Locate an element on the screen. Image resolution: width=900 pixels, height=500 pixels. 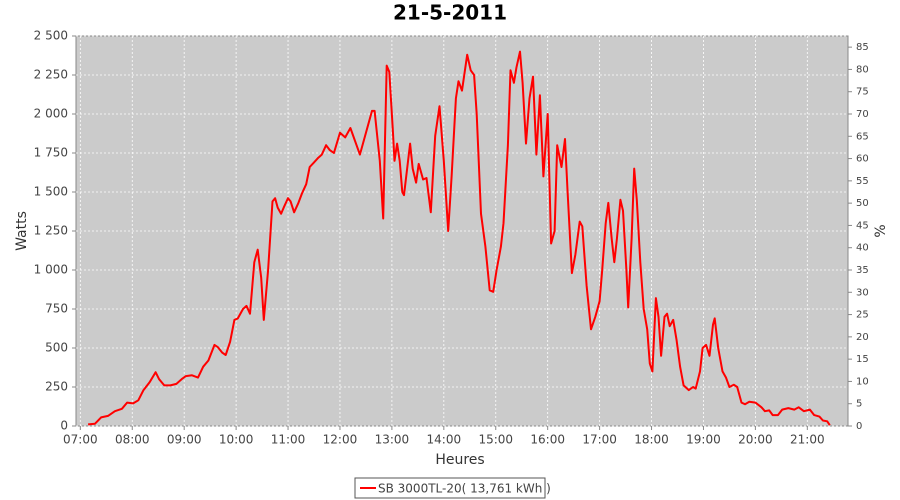
x-tick-label: 11:00 is located at coordinates (288, 440).